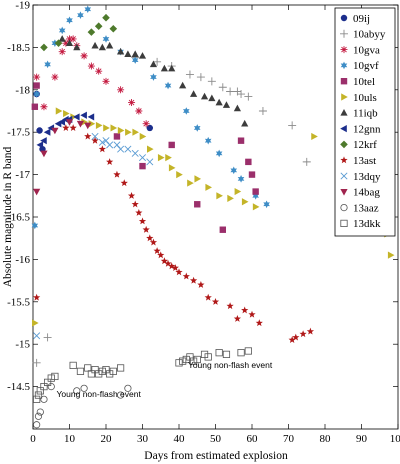  I want to click on y-axis-title: Absolute magnitude in R band, so click(8, 216).